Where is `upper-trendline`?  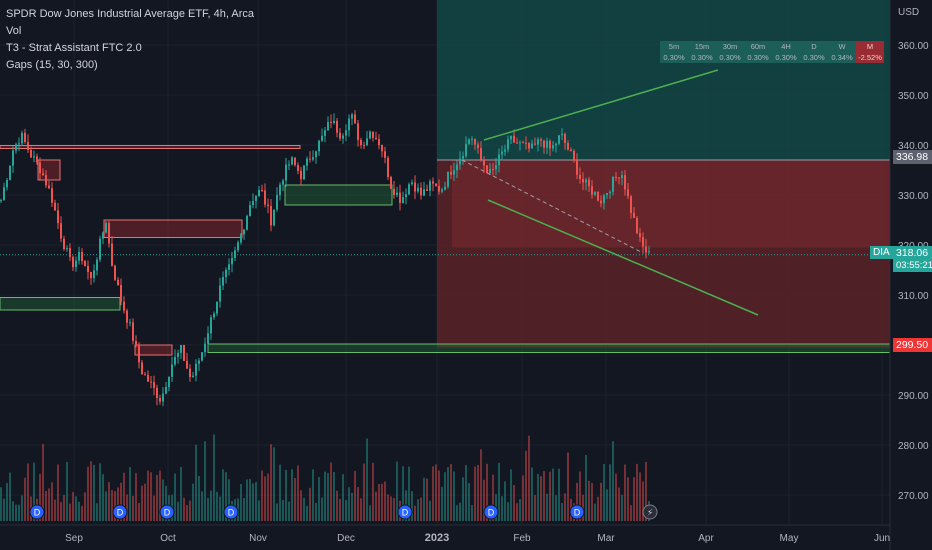
upper-trendline is located at coordinates (601, 105).